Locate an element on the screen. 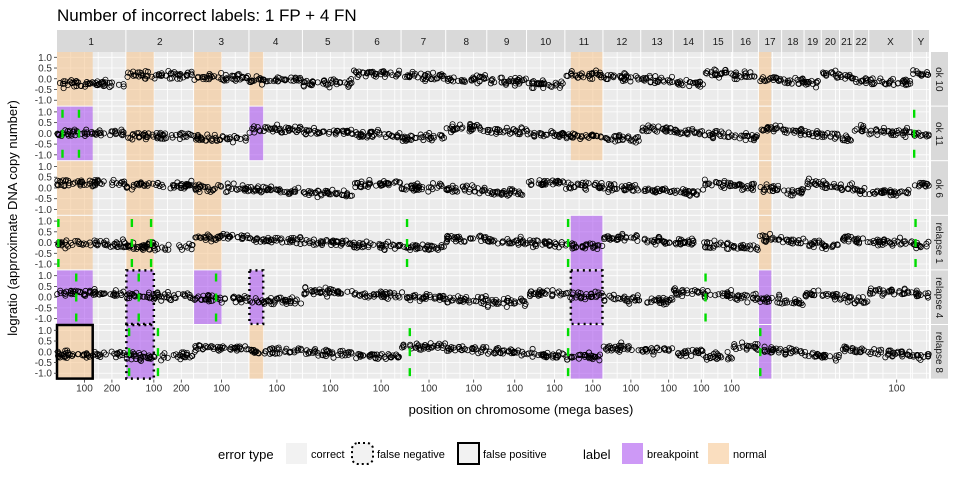 Image resolution: width=960 pixels, height=480 pixels. strip-label-chr-15: 15 is located at coordinates (719, 42).